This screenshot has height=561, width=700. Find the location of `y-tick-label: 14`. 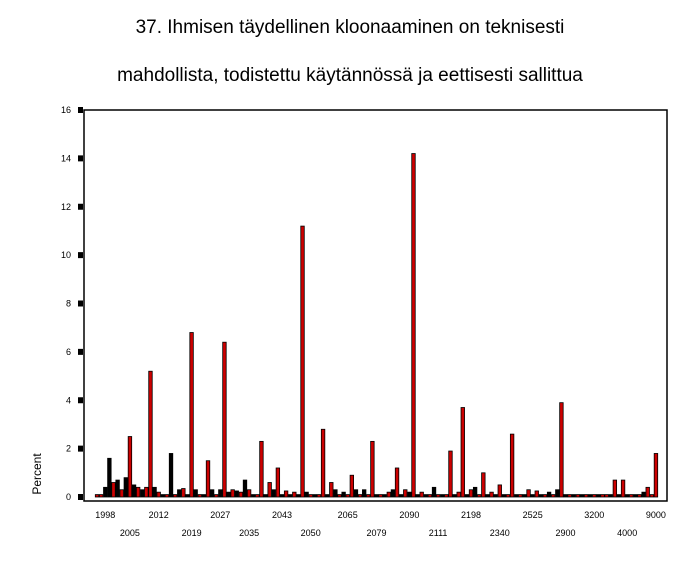

y-tick-label: 14 is located at coordinates (66, 158).